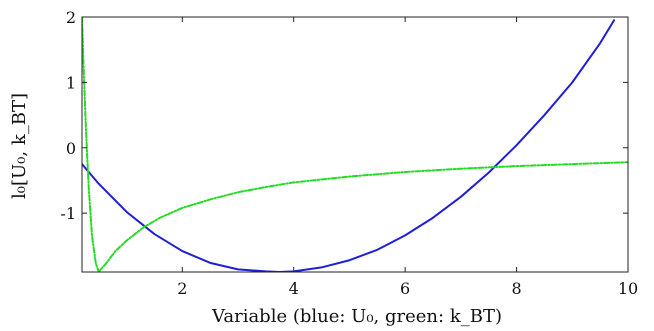 The width and height of the screenshot is (654, 331). I want to click on y-tick-label: 0, so click(71, 148).